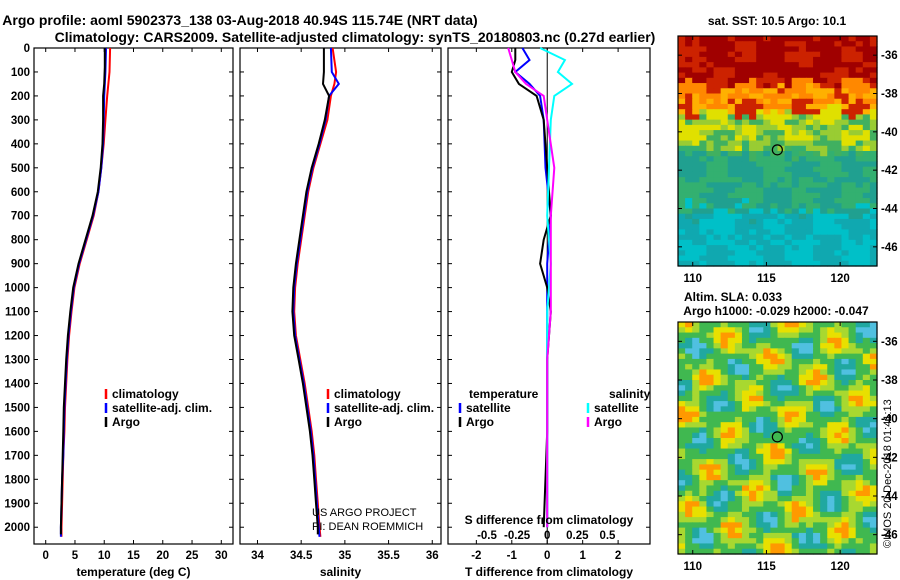 The width and height of the screenshot is (900, 580). Describe the element at coordinates (17, 384) in the screenshot. I see `ytick-label: 1400` at that location.